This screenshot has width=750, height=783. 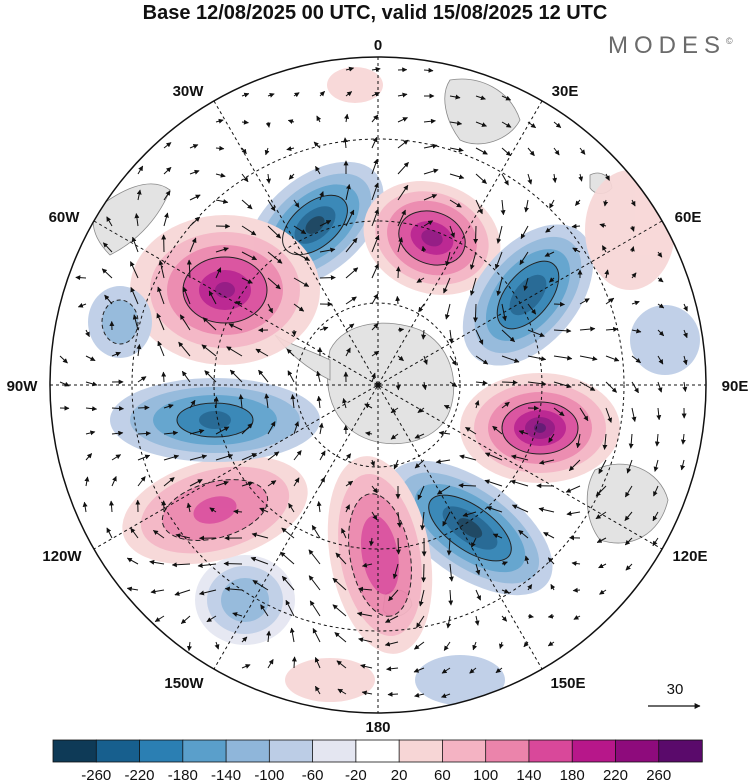 I want to click on lon-label-120w: 120W, so click(x=62, y=556).